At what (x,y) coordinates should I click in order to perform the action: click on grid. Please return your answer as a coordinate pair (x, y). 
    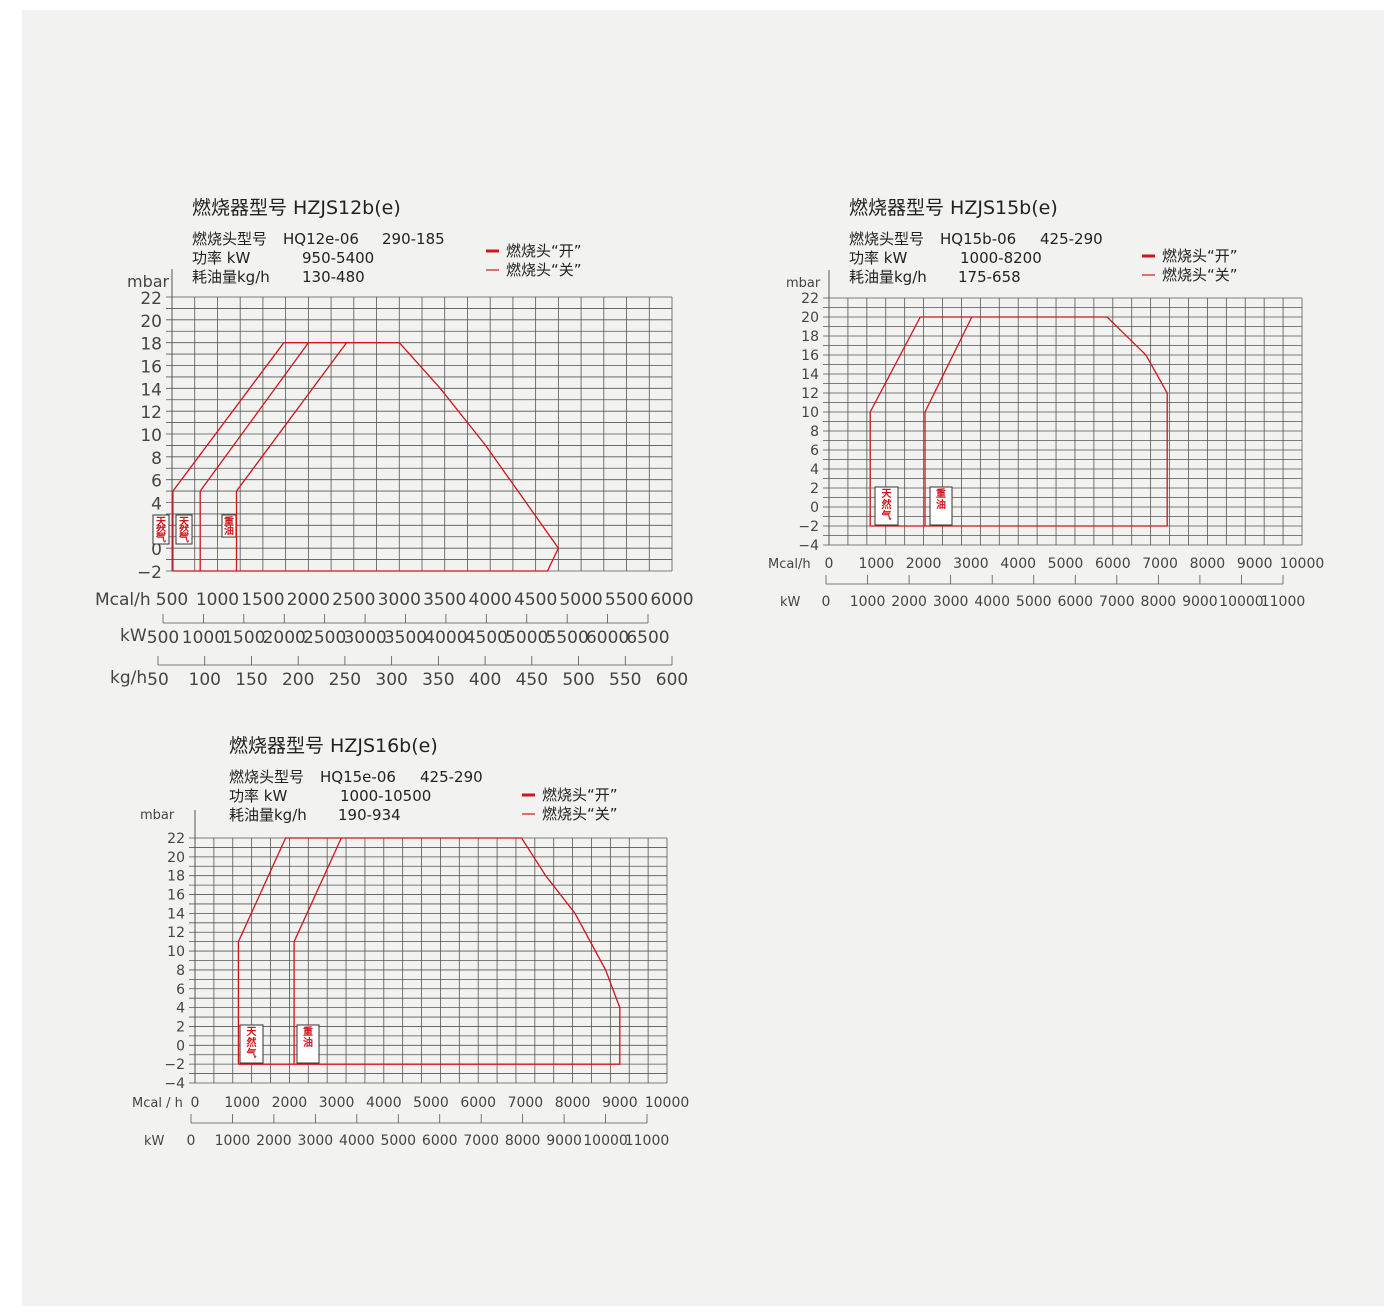
    Looking at the image, I should click on (1063, 421).